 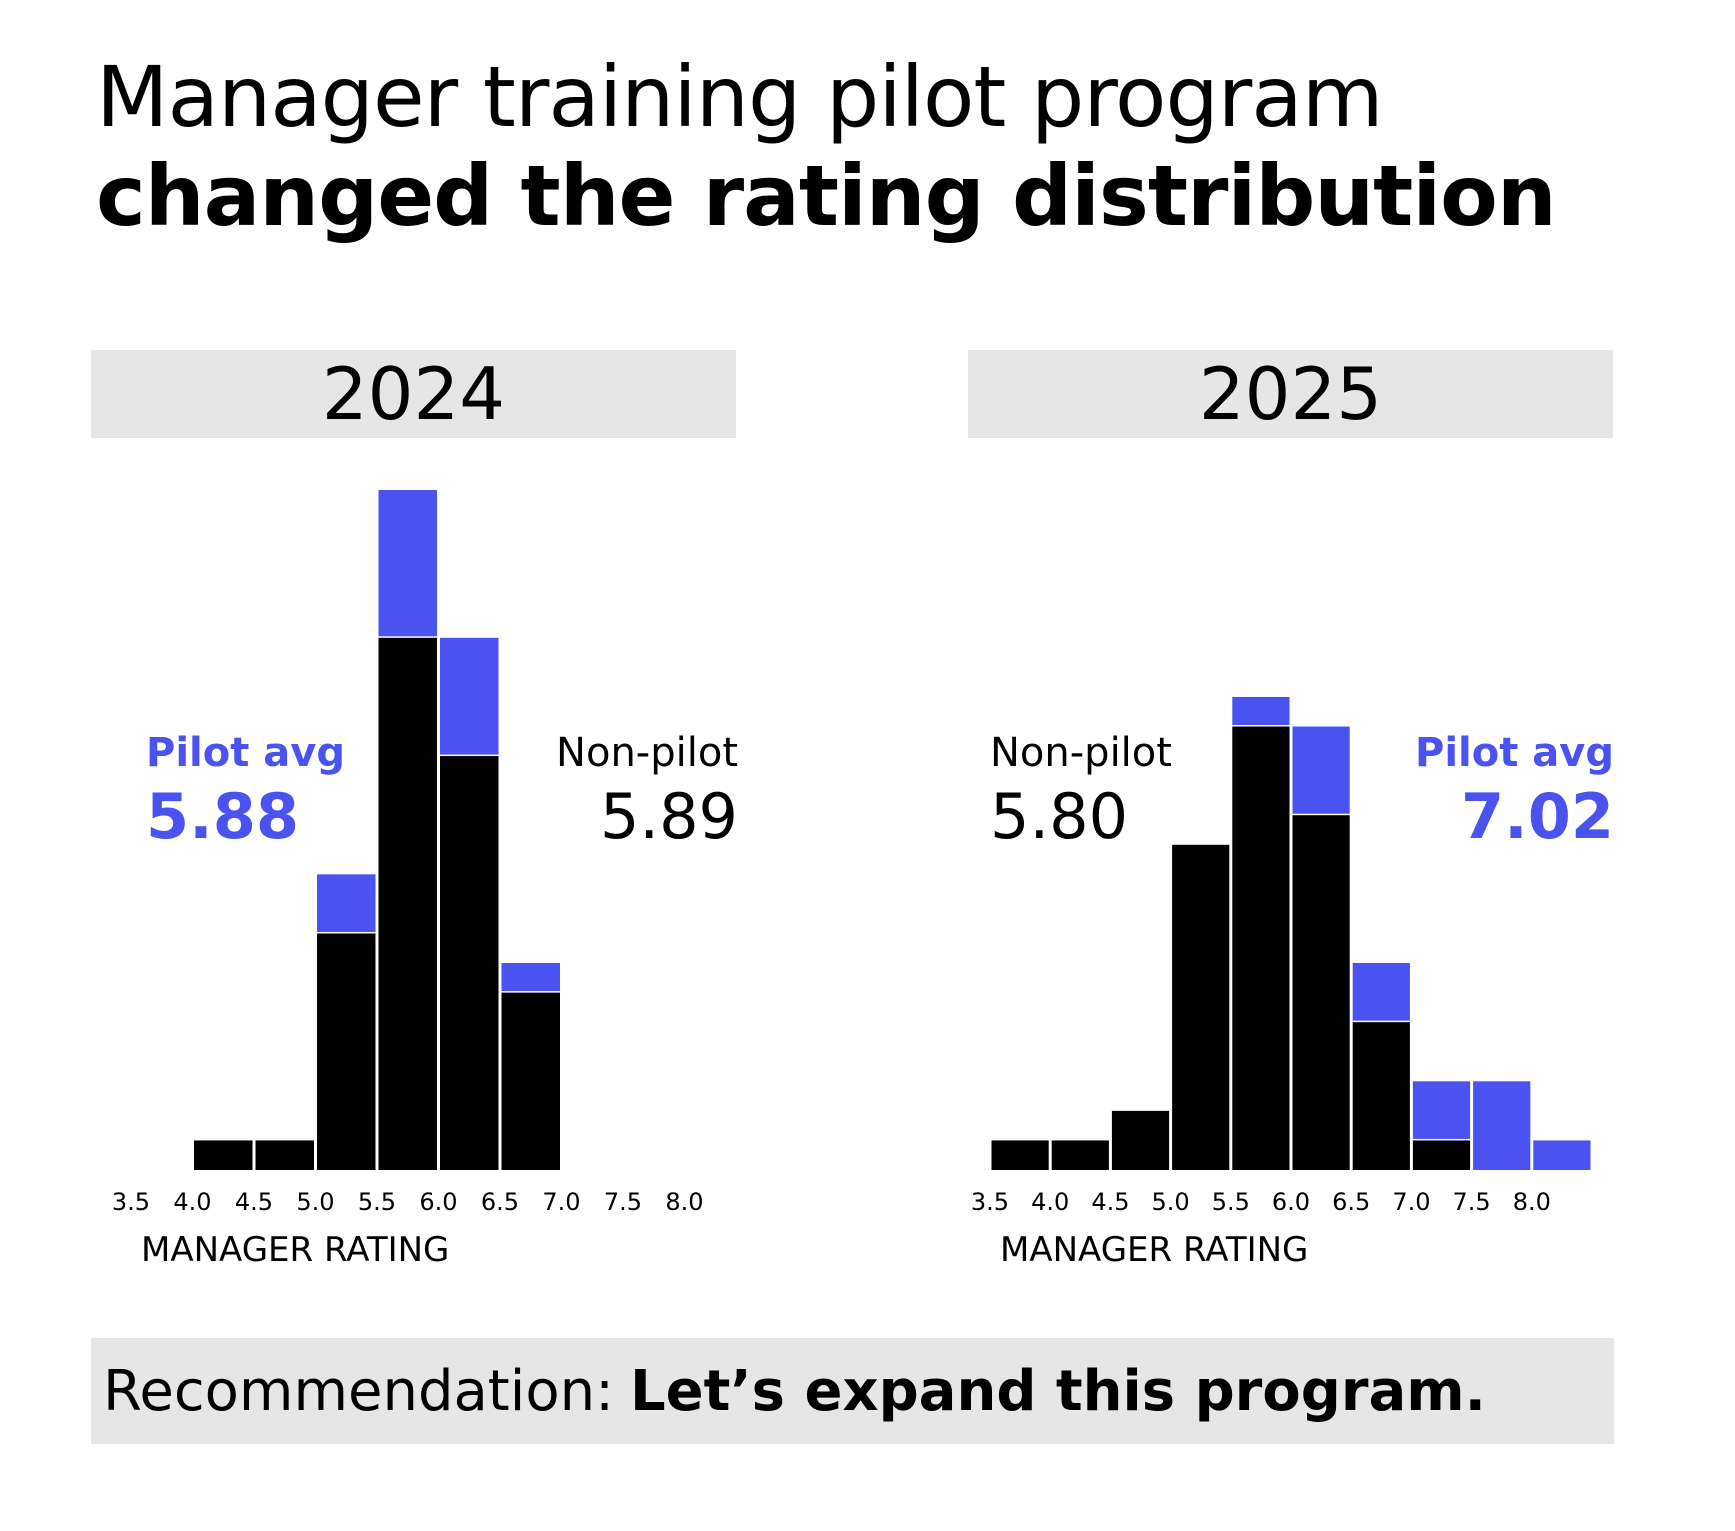 I want to click on nonpilot-avg-2024: Non-pilot 5.89, so click(x=647, y=791).